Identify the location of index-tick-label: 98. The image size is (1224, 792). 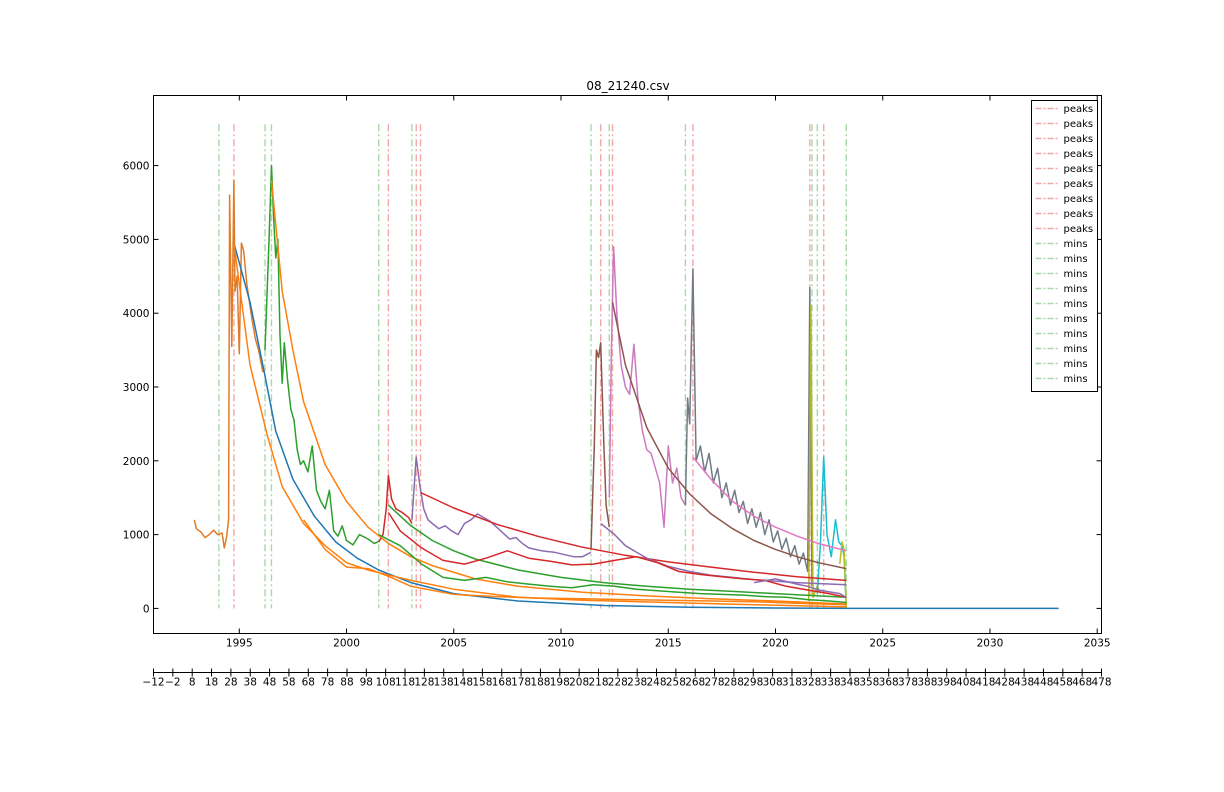
(366, 683).